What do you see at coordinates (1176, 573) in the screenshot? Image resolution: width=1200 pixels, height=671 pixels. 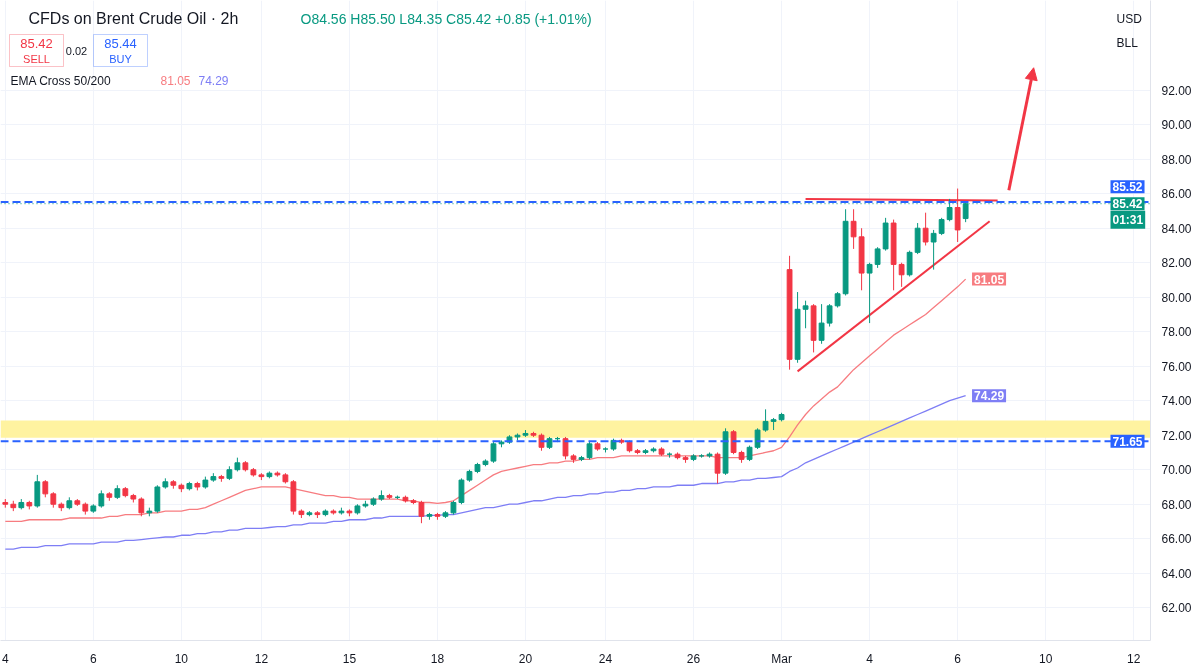 I see `y-tick-label: 64.00` at bounding box center [1176, 573].